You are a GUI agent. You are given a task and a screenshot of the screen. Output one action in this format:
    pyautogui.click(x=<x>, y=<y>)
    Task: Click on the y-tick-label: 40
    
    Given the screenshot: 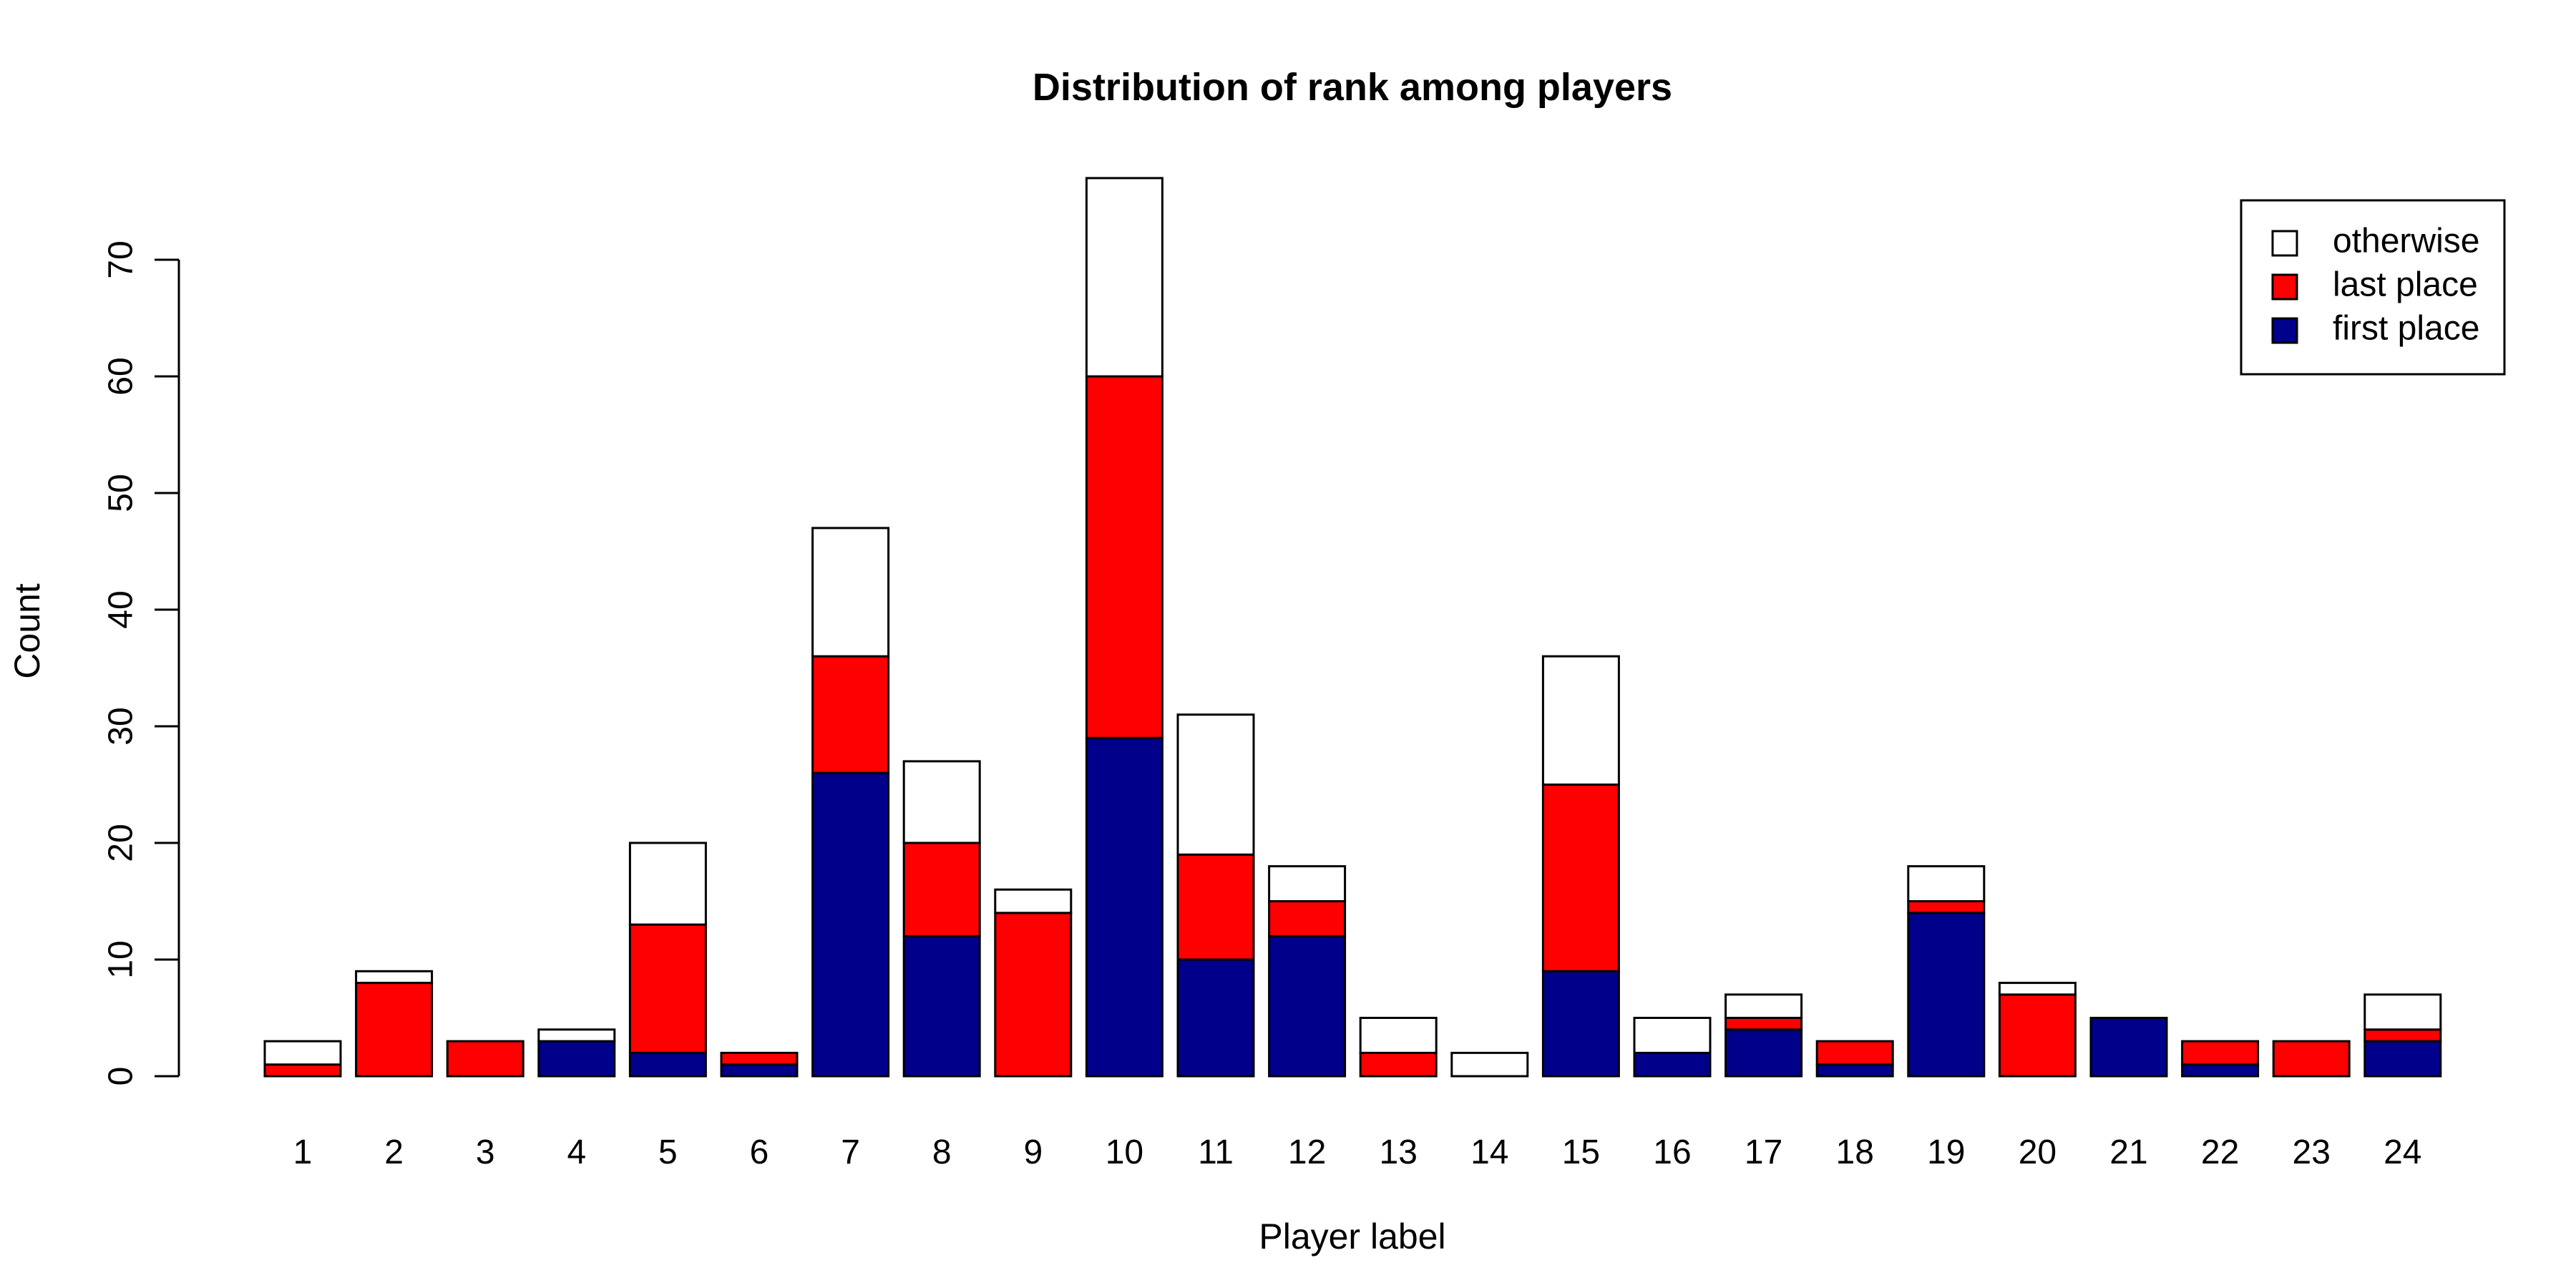 What is the action you would take?
    pyautogui.click(x=121, y=609)
    